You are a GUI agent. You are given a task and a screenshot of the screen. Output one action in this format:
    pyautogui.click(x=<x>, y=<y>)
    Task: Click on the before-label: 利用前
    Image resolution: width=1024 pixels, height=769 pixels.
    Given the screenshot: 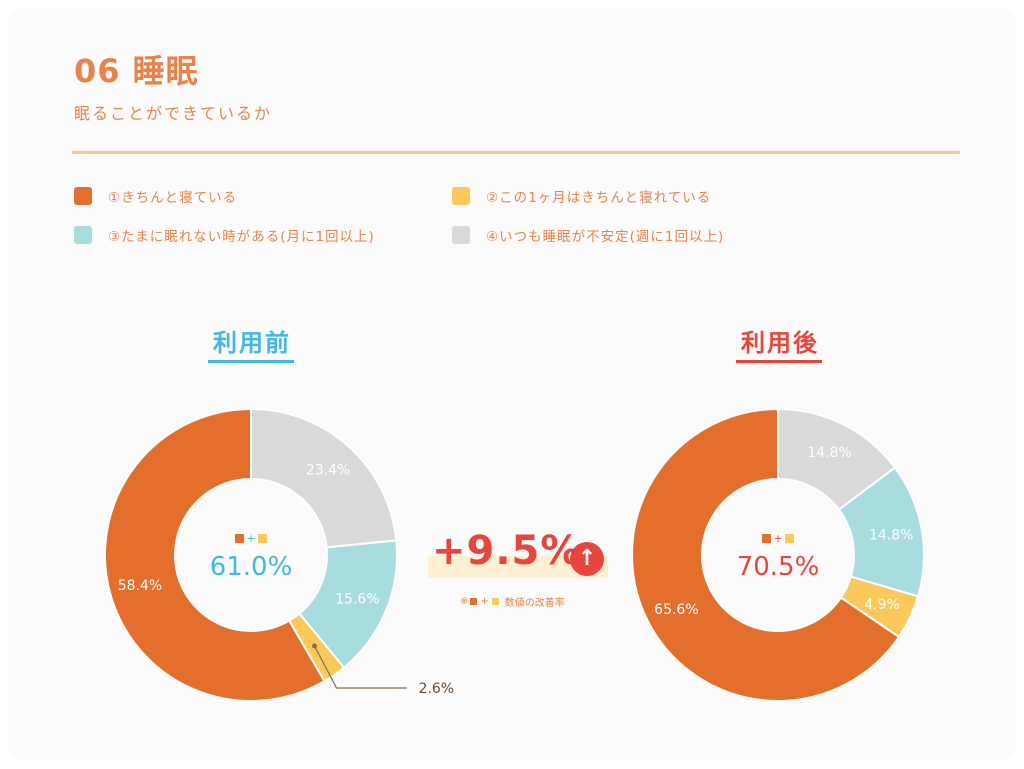 What is the action you would take?
    pyautogui.click(x=252, y=343)
    